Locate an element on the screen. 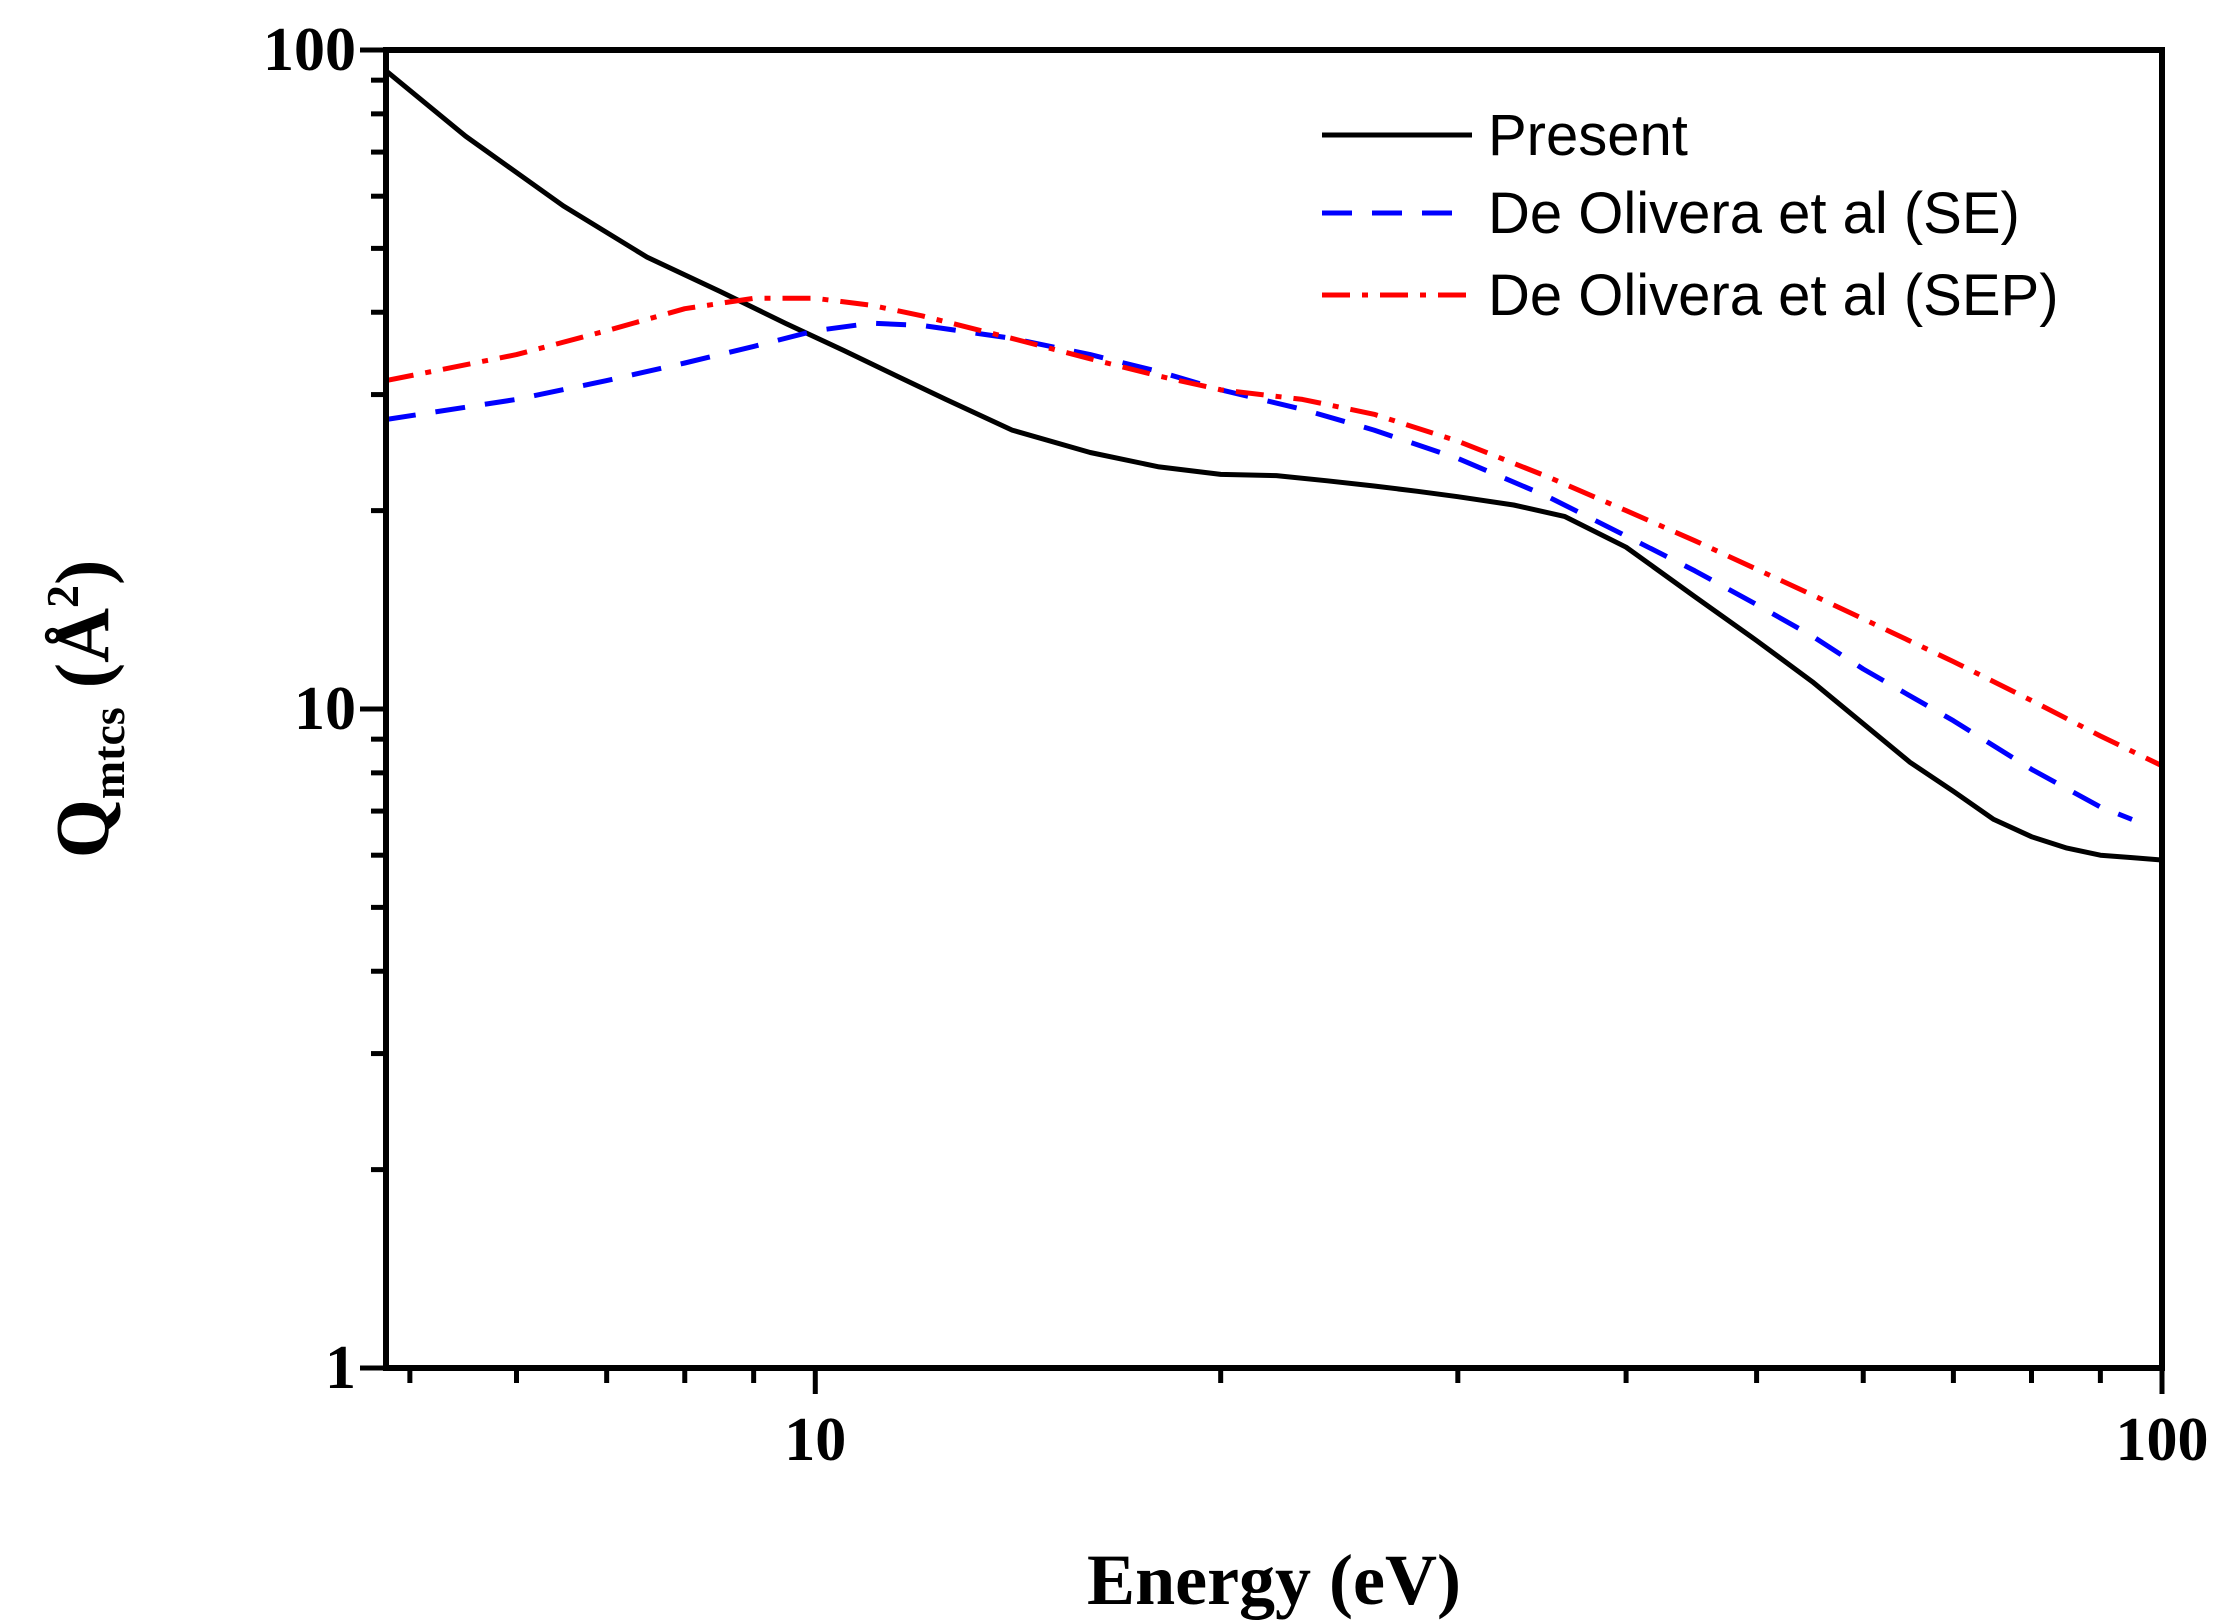 This screenshot has height=1624, width=2221. y-axis-title-main: Q is located at coordinates (83, 828).